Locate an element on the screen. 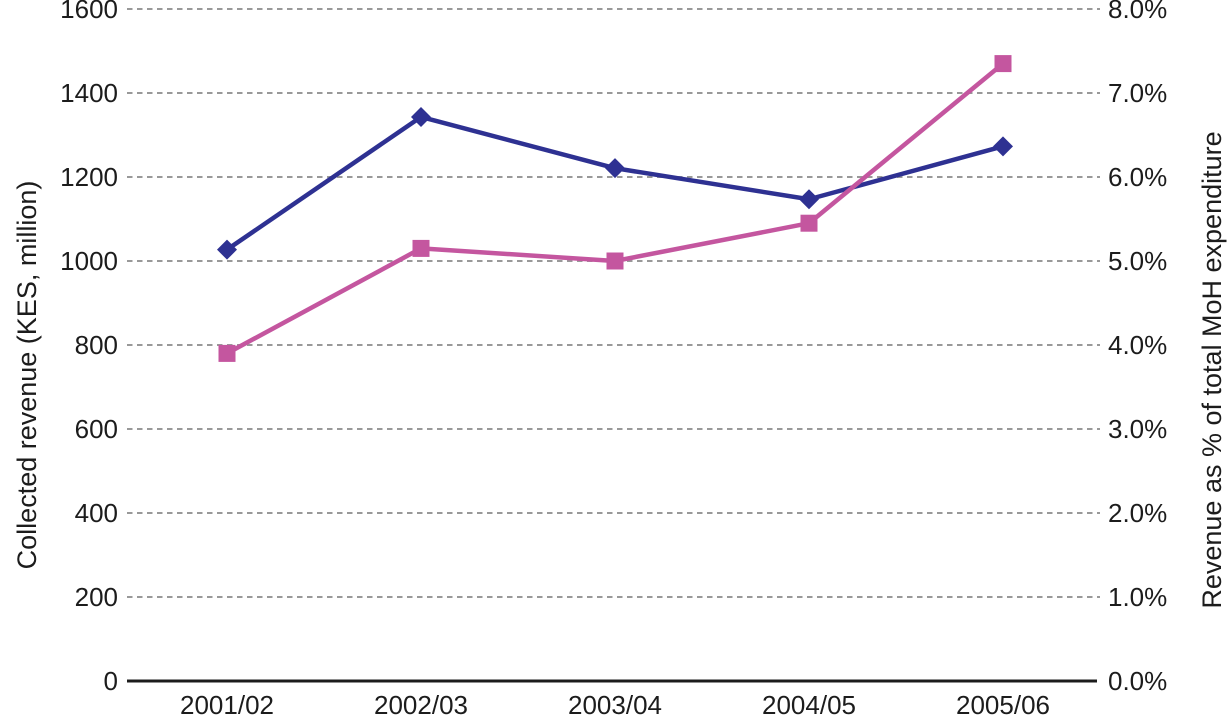 This screenshot has width=1228, height=718. series-line-collected-revenue is located at coordinates (615, 183).